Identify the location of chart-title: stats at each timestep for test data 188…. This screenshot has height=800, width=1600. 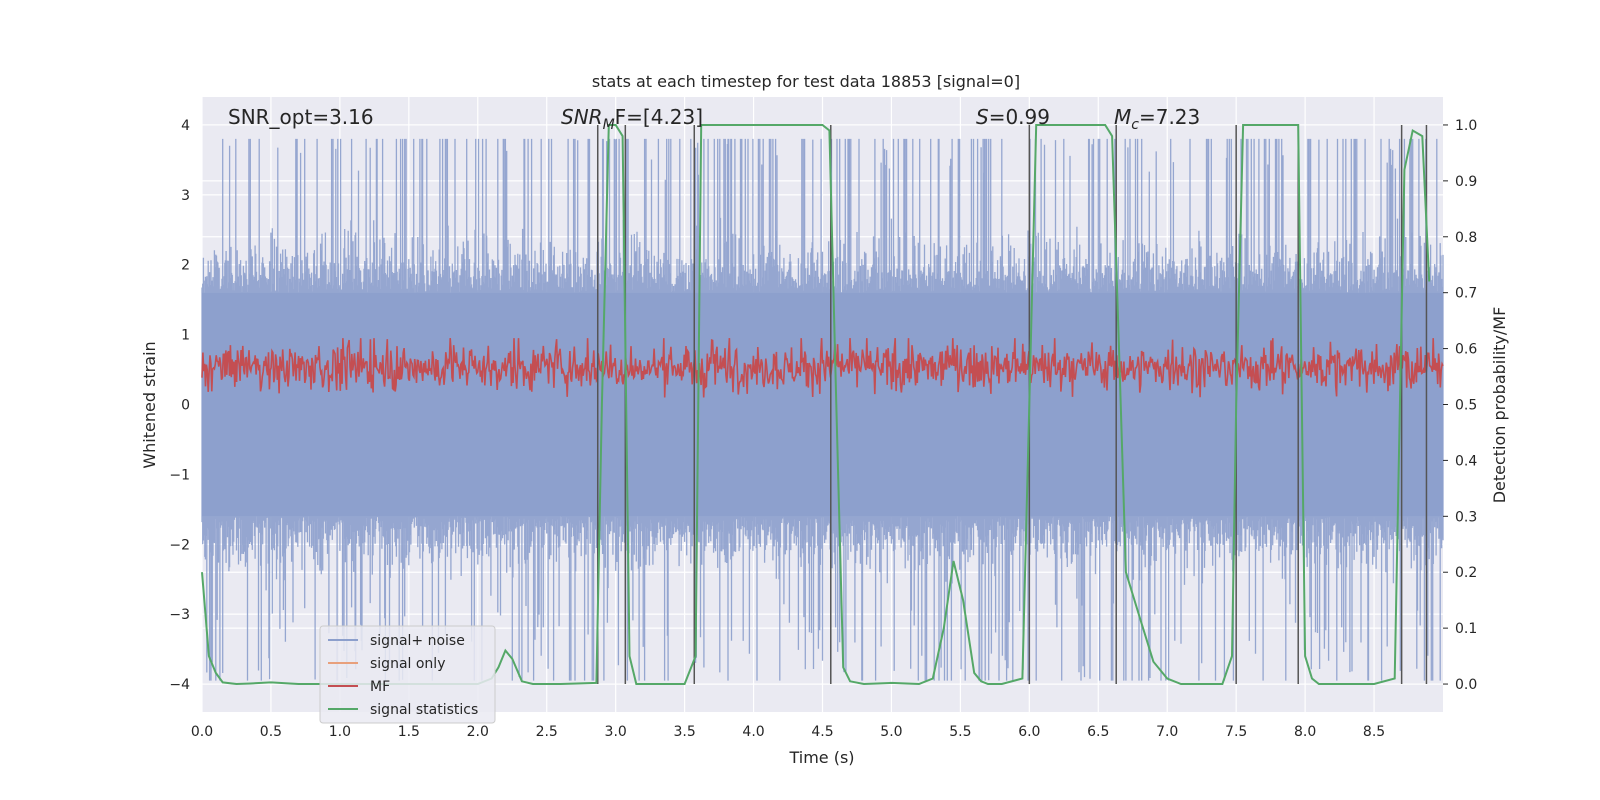
(806, 81).